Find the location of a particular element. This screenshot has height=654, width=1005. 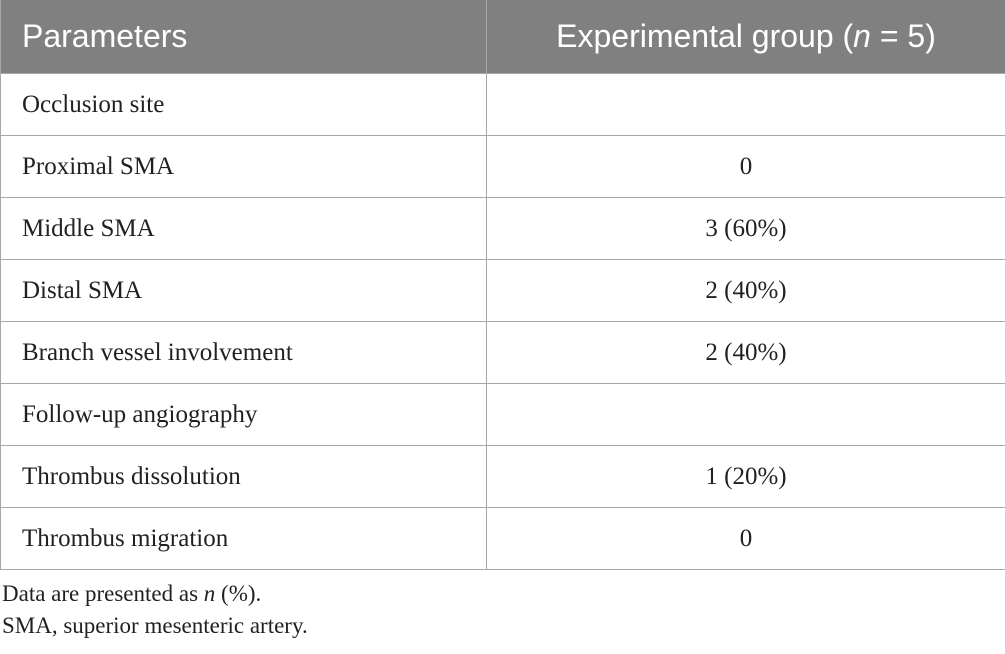

header-group-suffix: = 5) is located at coordinates (903, 36).